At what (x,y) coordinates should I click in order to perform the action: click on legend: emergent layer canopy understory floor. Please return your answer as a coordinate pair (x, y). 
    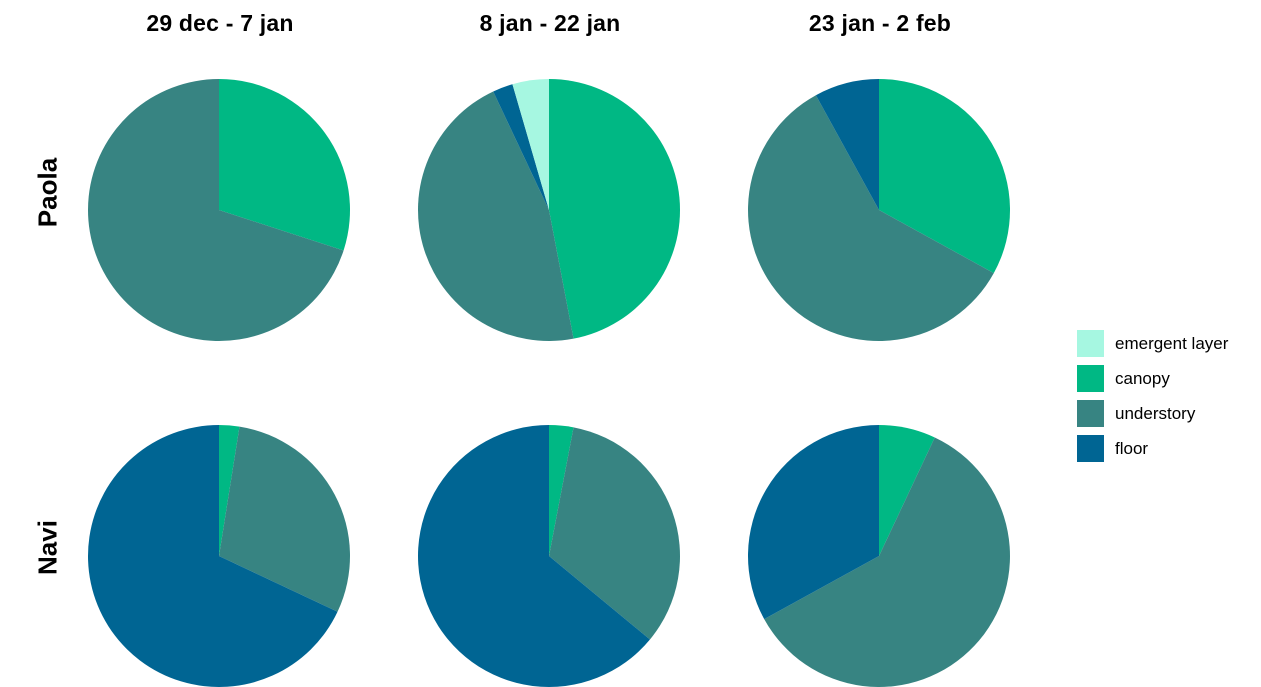
    Looking at the image, I should click on (1152, 396).